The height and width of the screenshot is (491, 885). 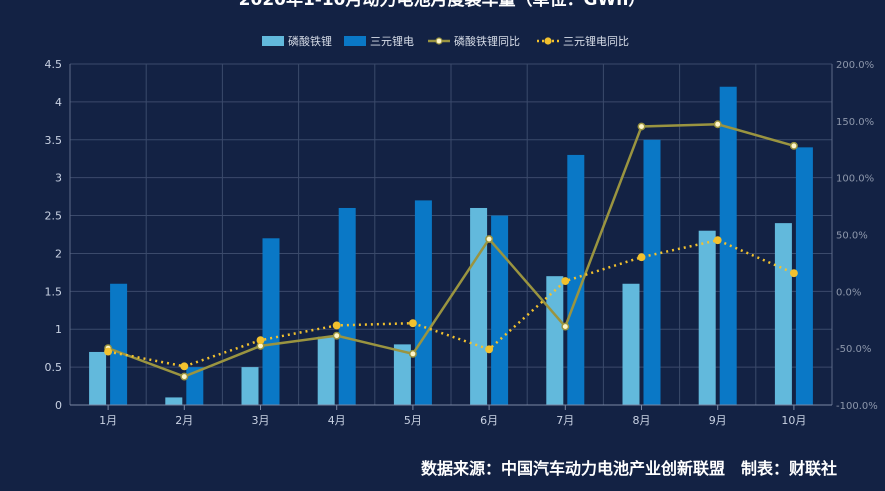 What do you see at coordinates (392, 41) in the screenshot?
I see `legend-label: 三元锂电` at bounding box center [392, 41].